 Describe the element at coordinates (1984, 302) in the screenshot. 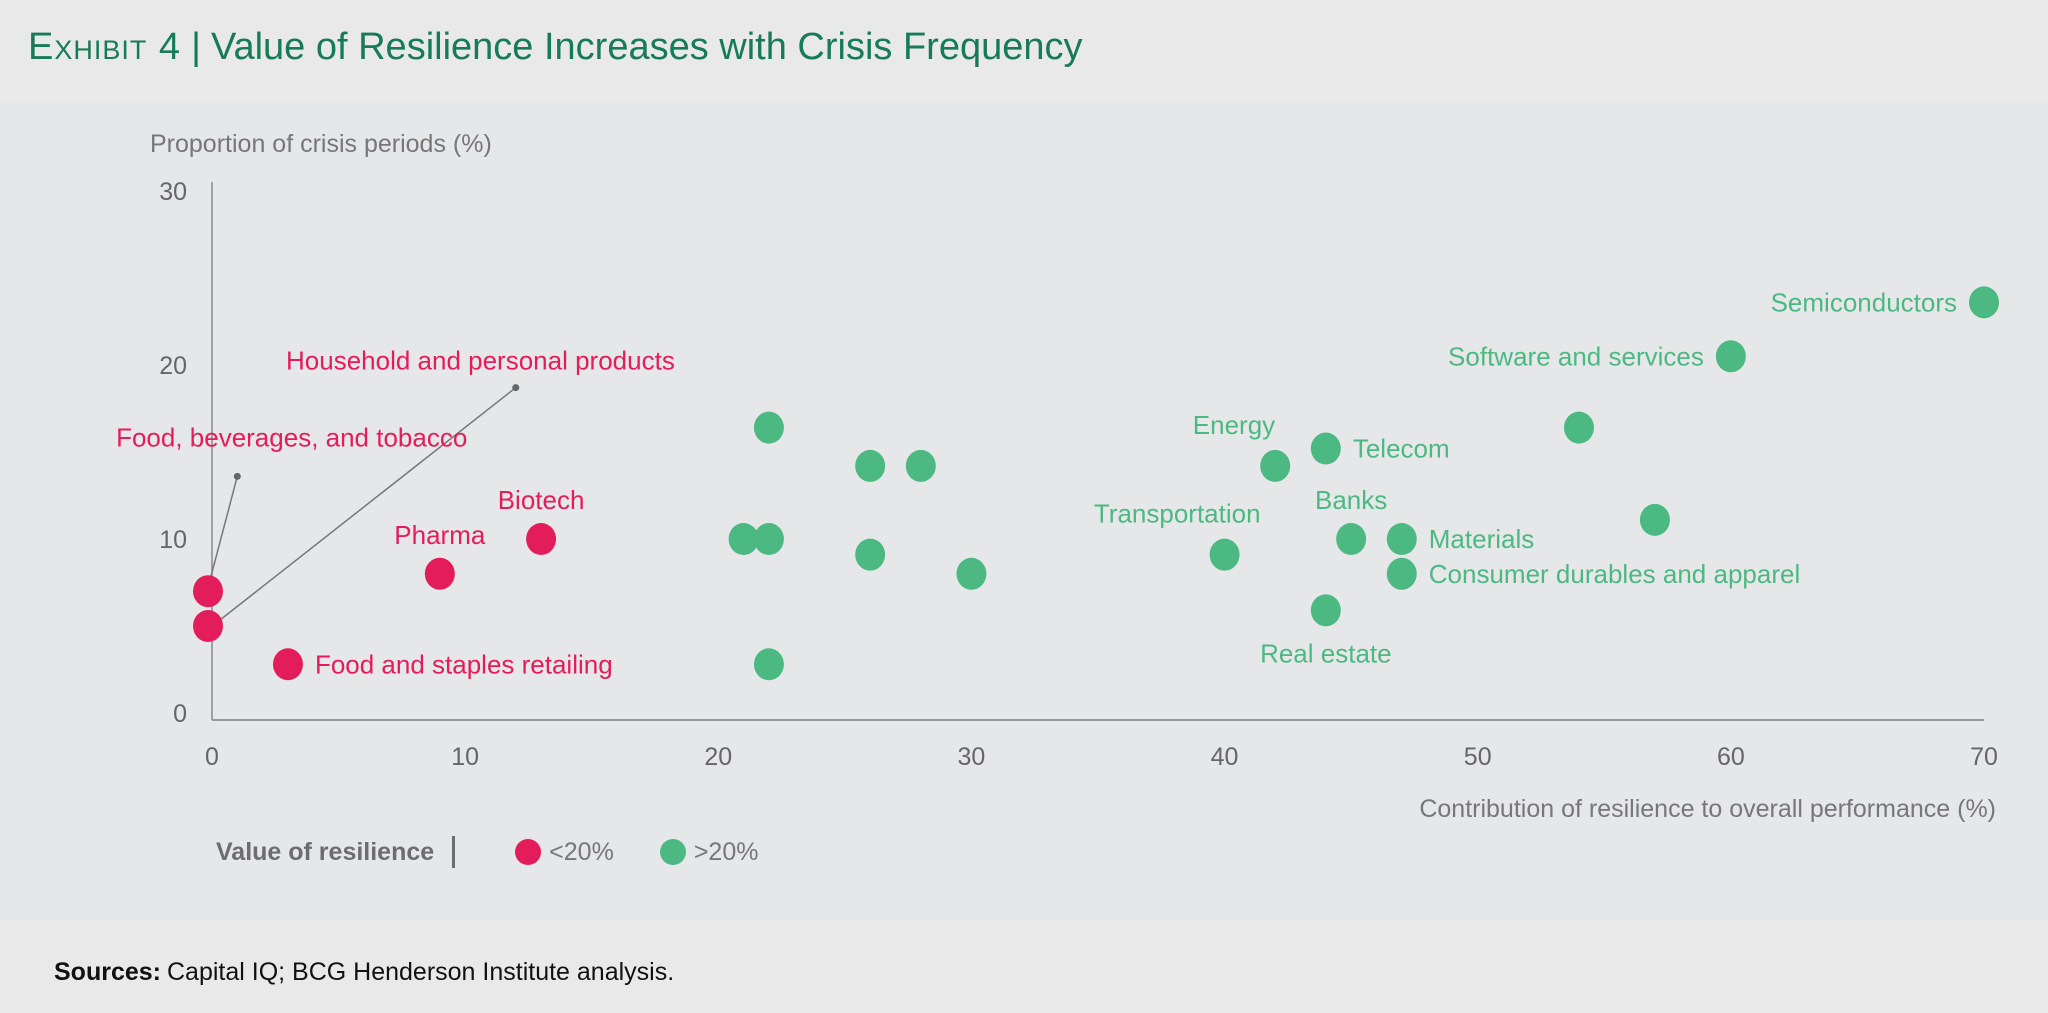

I see `data-point-semiconductors` at that location.